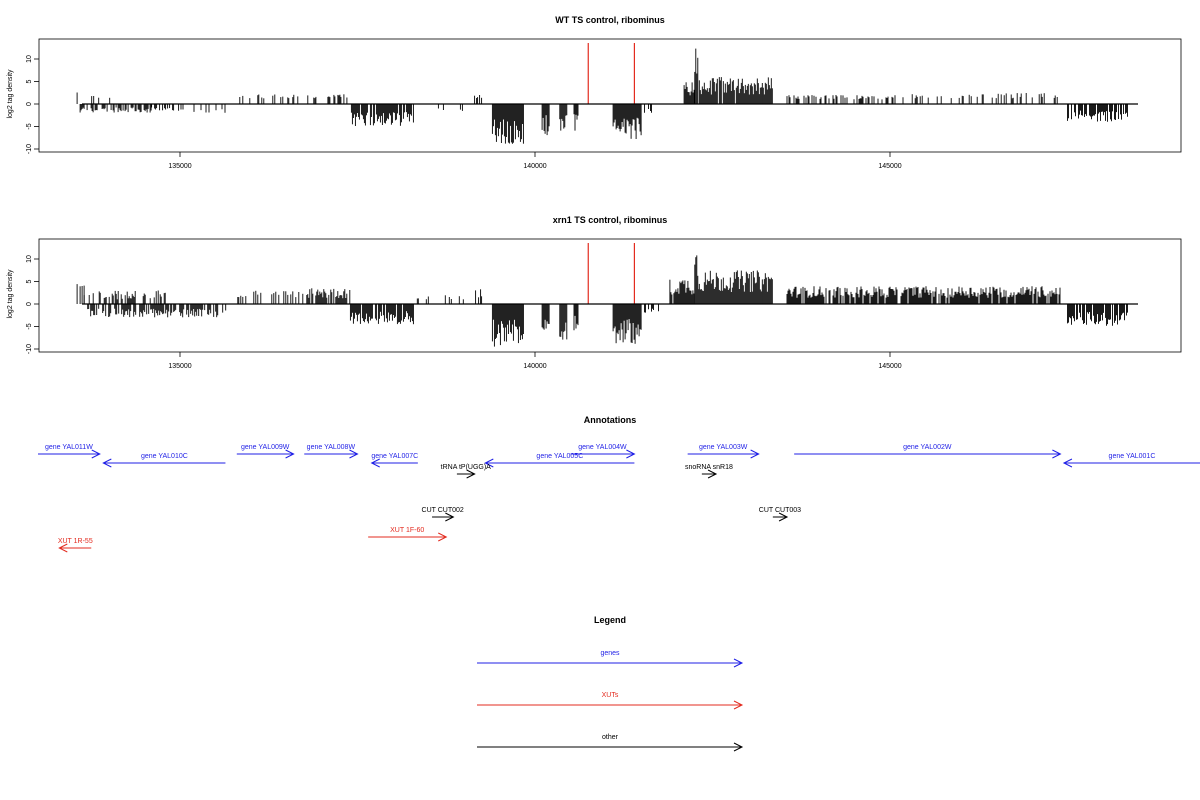 The image size is (1200, 800). I want to click on legend-title: Legend, so click(610, 620).